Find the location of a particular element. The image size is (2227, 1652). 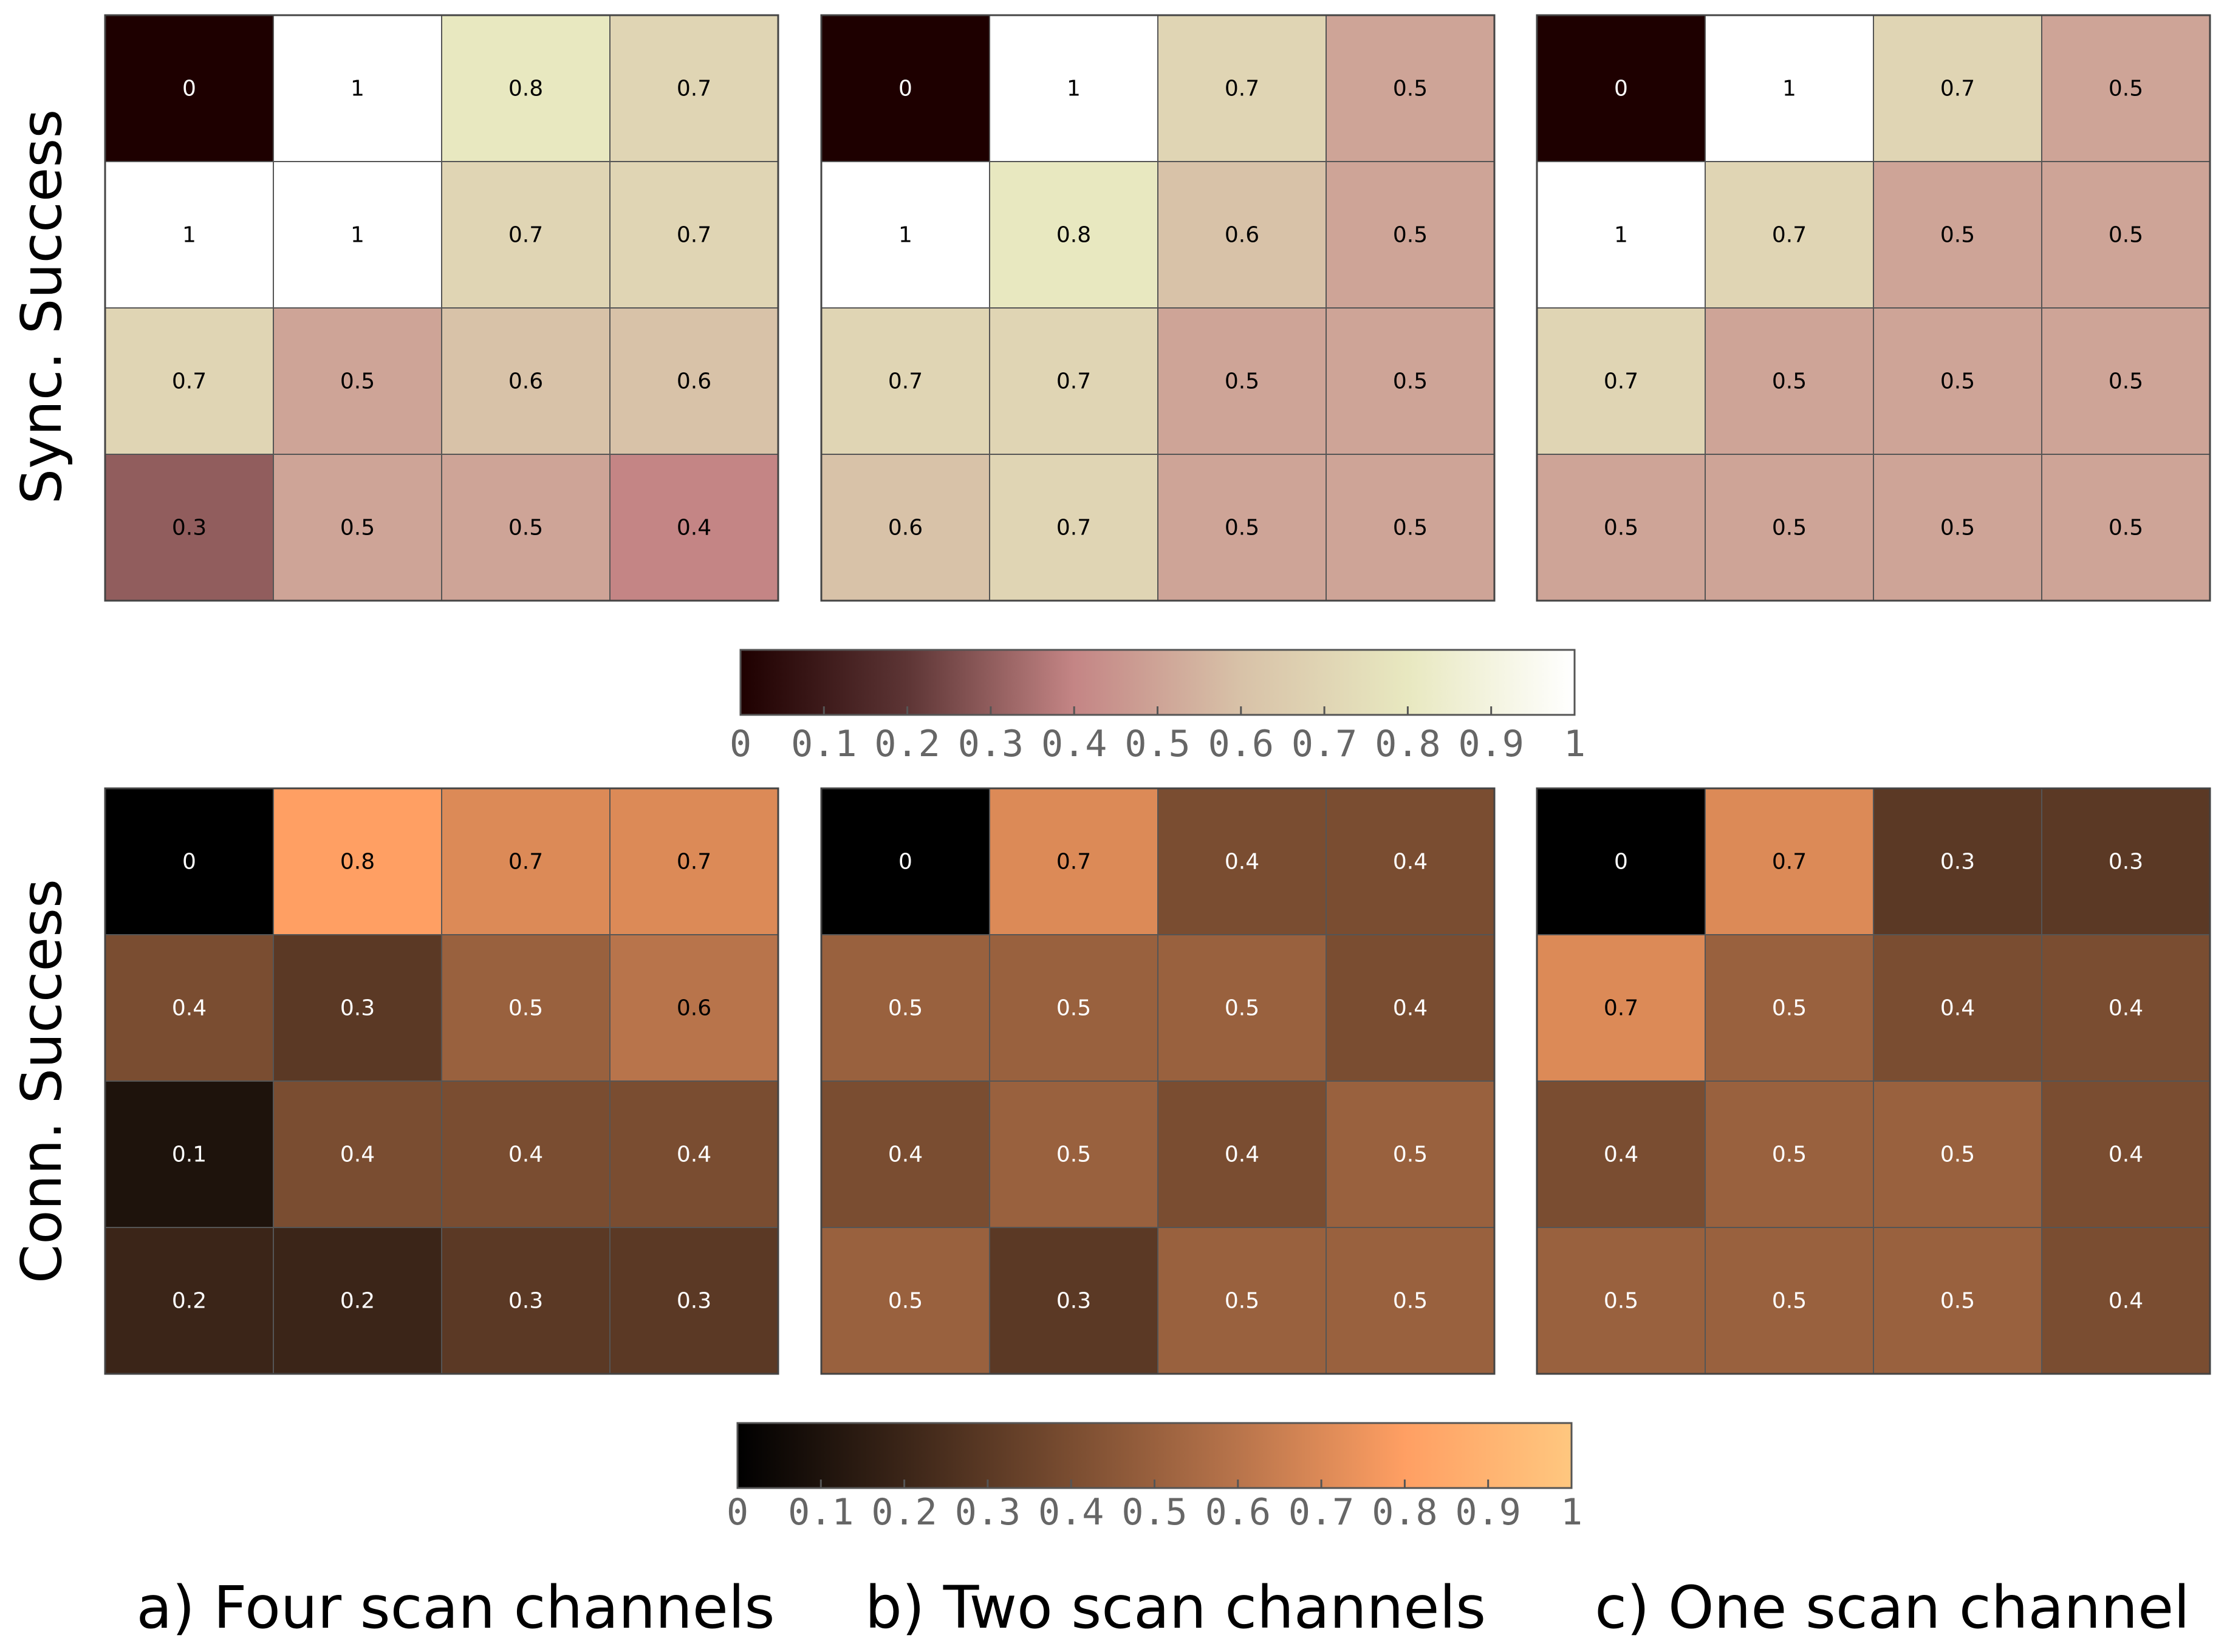

colorbar-copper: 0 0.1 0.2 0.3 0.4 0.5 0.6 0.7 0.8 0.9 1 is located at coordinates (1154, 1478).